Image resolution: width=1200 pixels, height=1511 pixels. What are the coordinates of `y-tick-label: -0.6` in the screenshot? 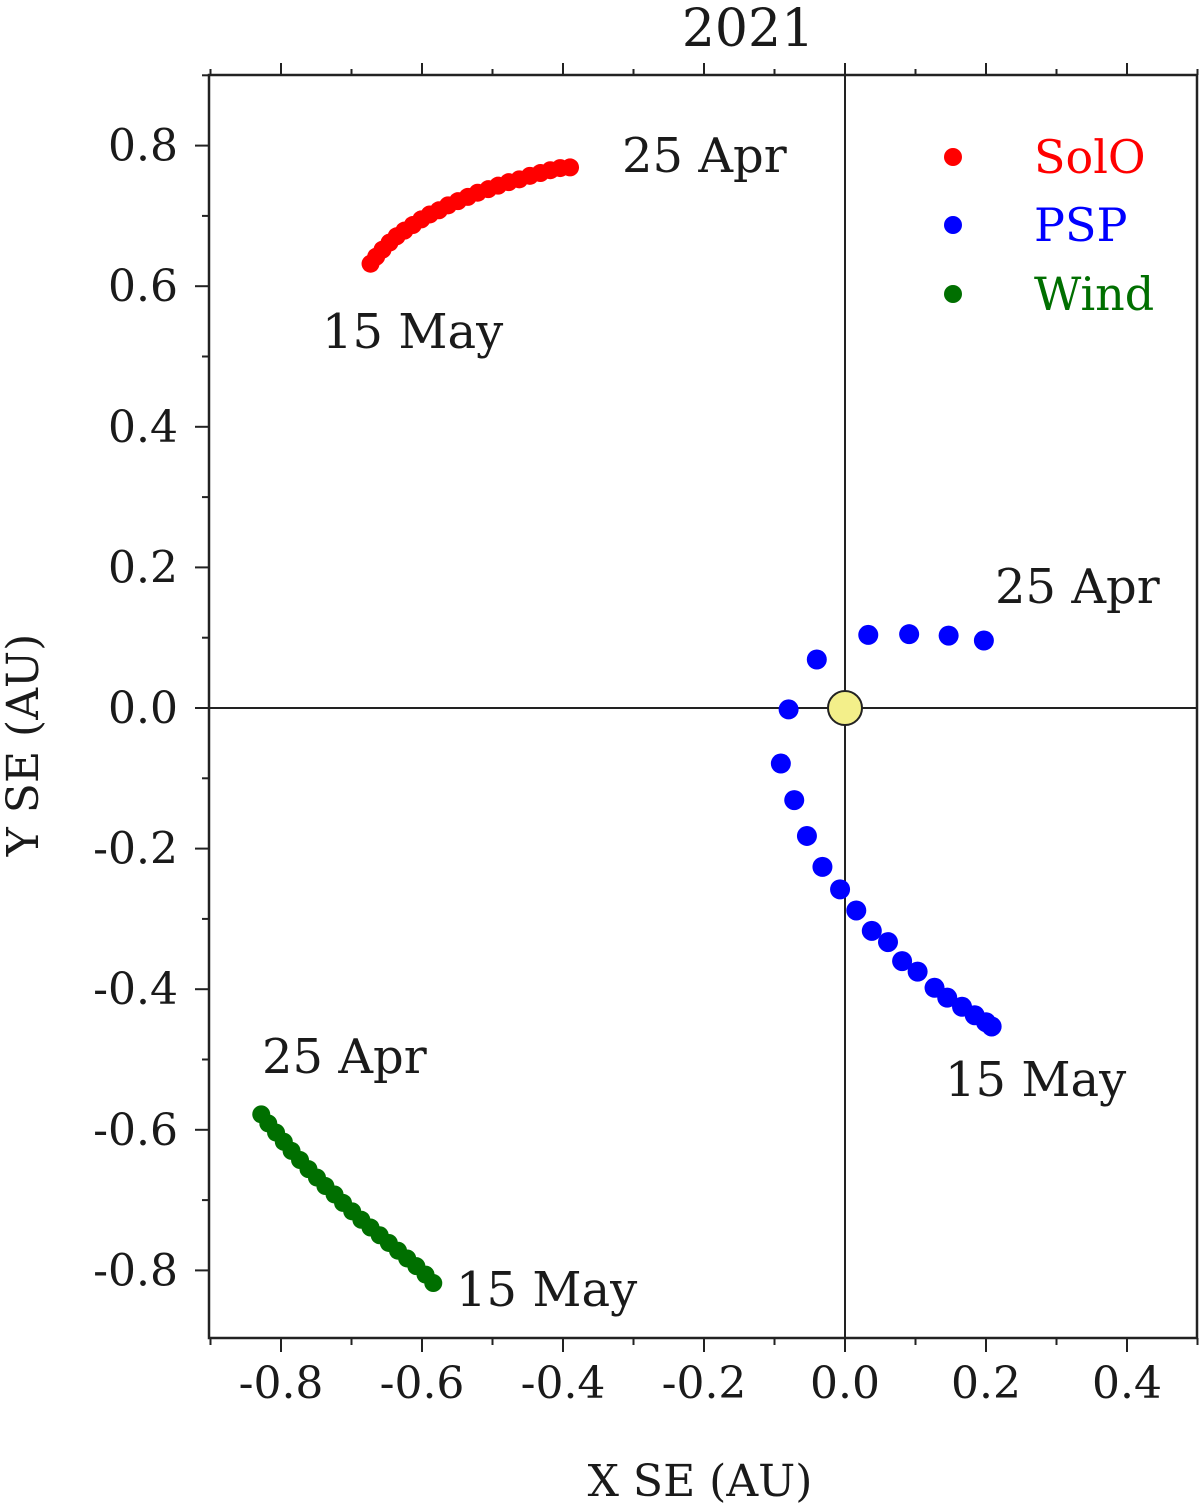 It's located at (135, 1130).